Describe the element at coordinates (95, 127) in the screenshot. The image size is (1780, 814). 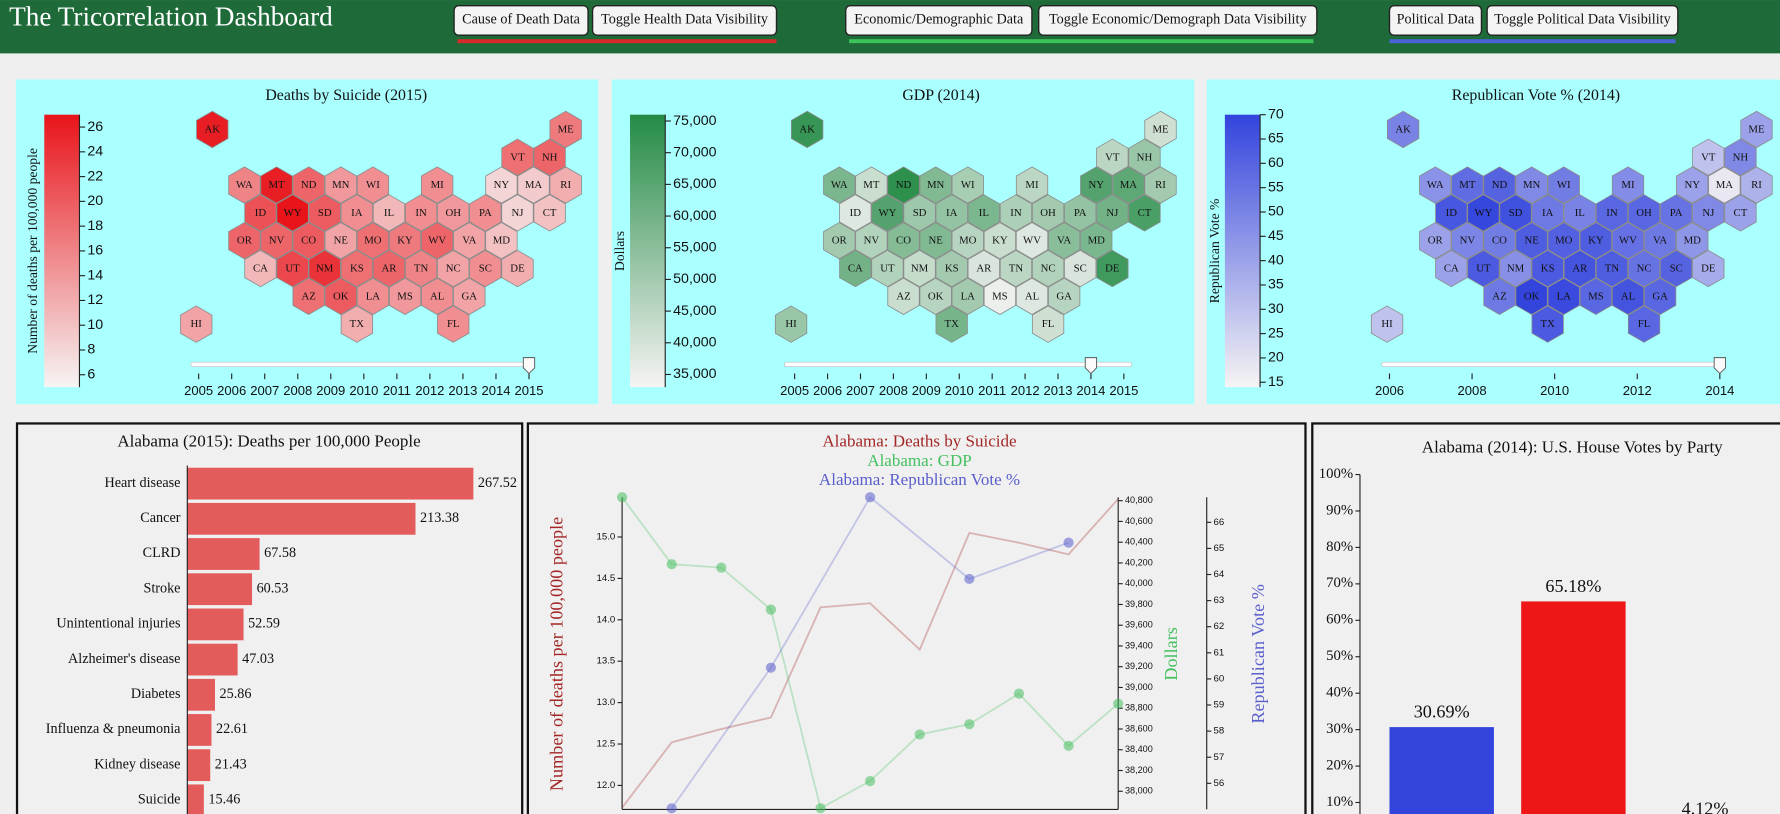
I see `color-tick-label: 26` at that location.